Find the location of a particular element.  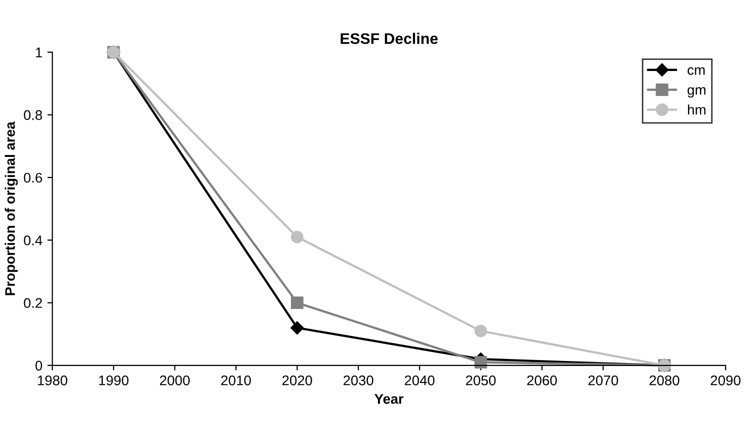

x-tick-label: 2070 is located at coordinates (603, 380).